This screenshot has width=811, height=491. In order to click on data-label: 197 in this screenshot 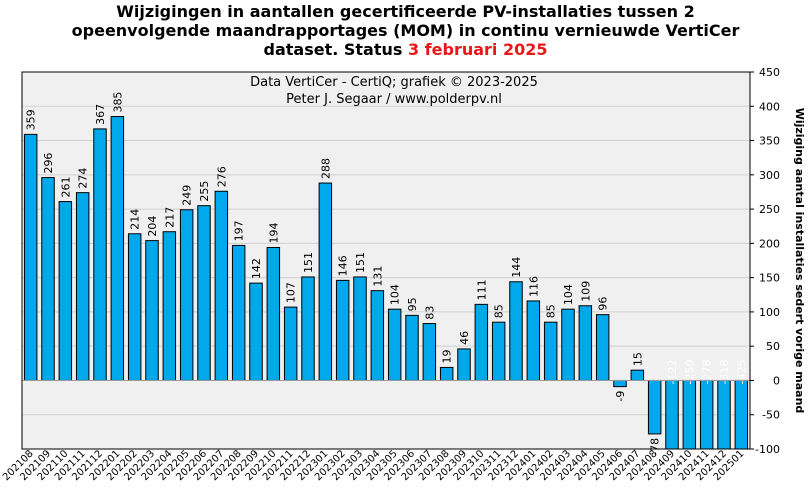, I will do `click(239, 230)`.